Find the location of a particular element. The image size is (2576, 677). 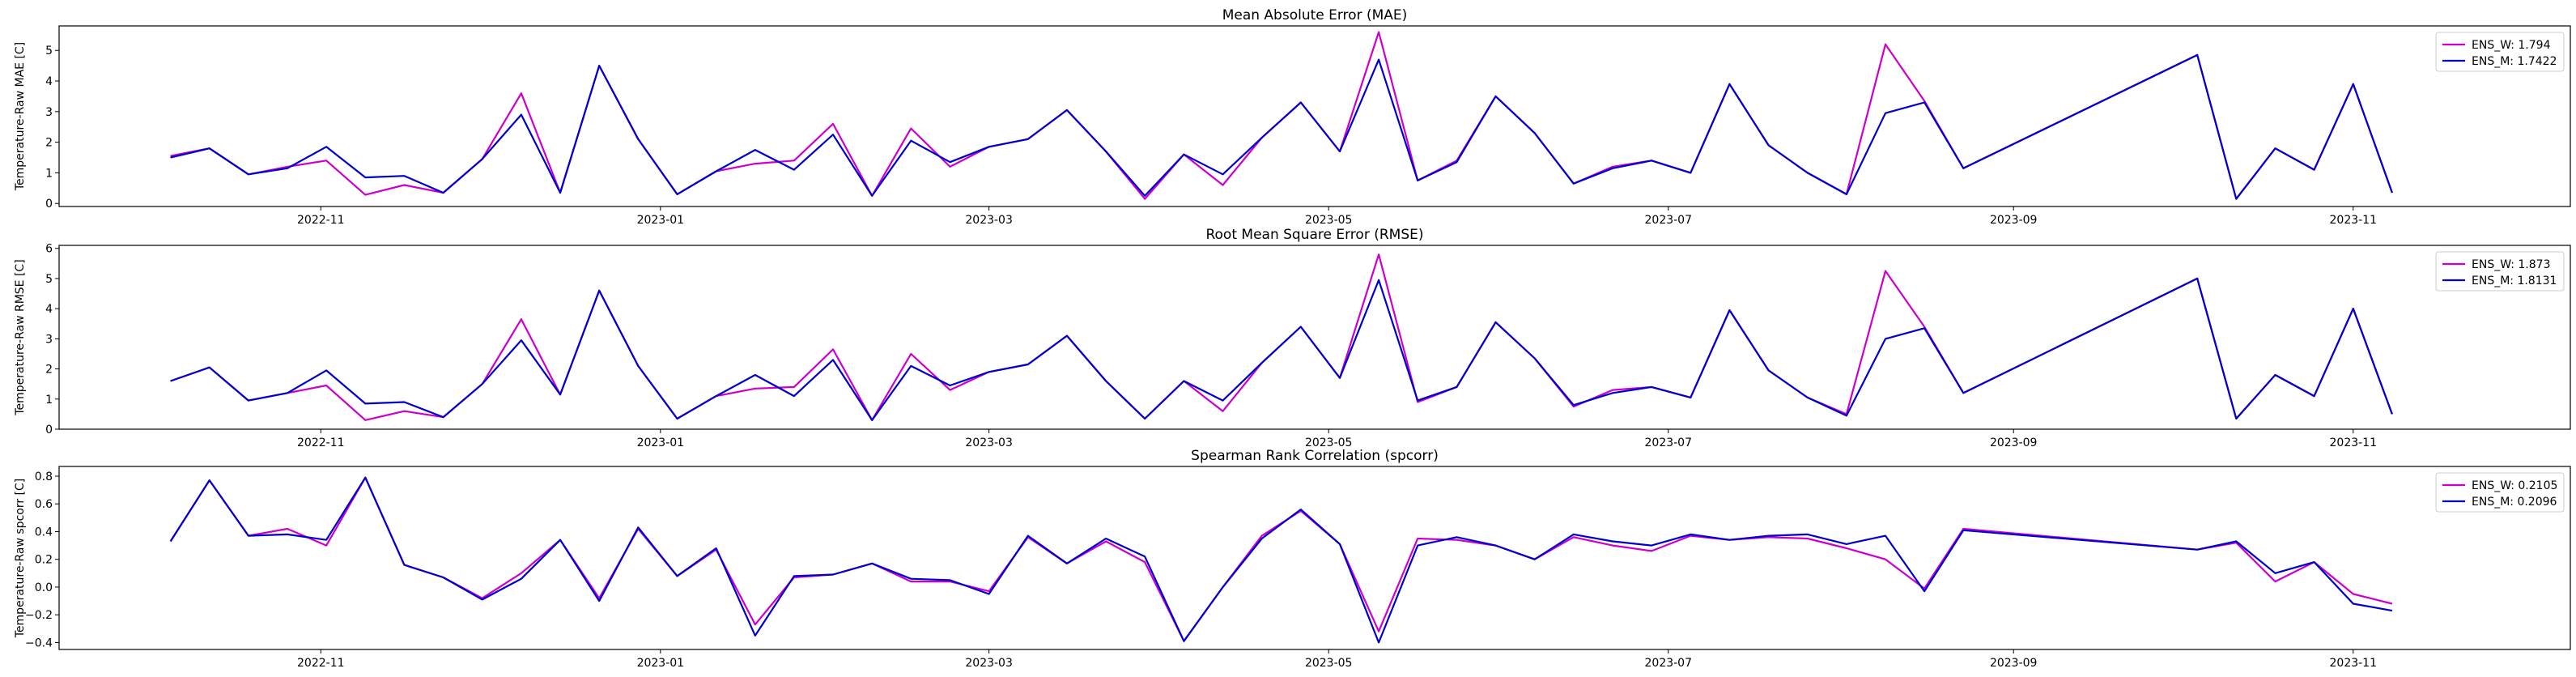

legend: ENS_W: 1.873 ENS_M: 1.8131 is located at coordinates (2500, 271).